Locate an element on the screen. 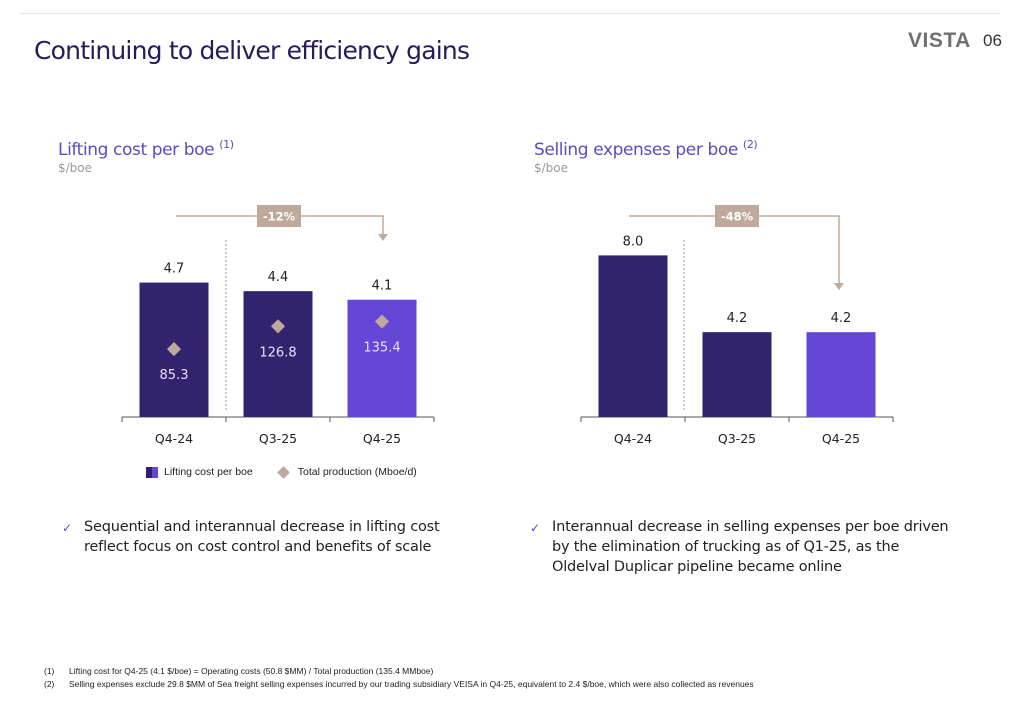  page-number: 06 is located at coordinates (992, 40).